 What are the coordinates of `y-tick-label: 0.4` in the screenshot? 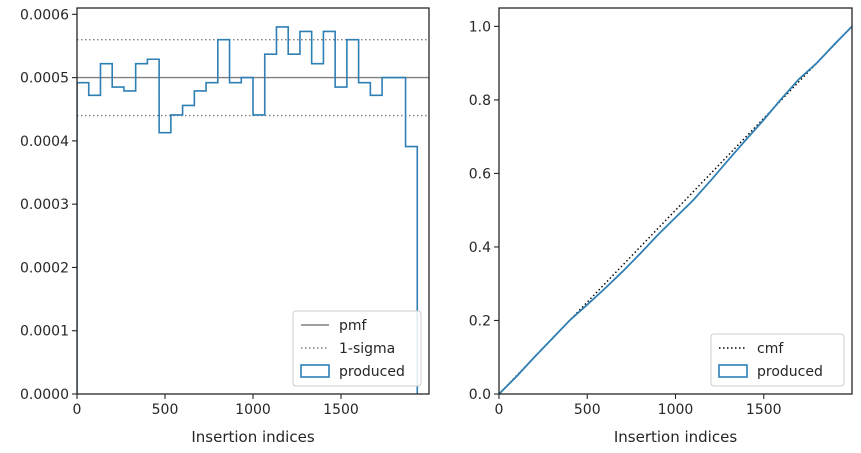 It's located at (480, 248).